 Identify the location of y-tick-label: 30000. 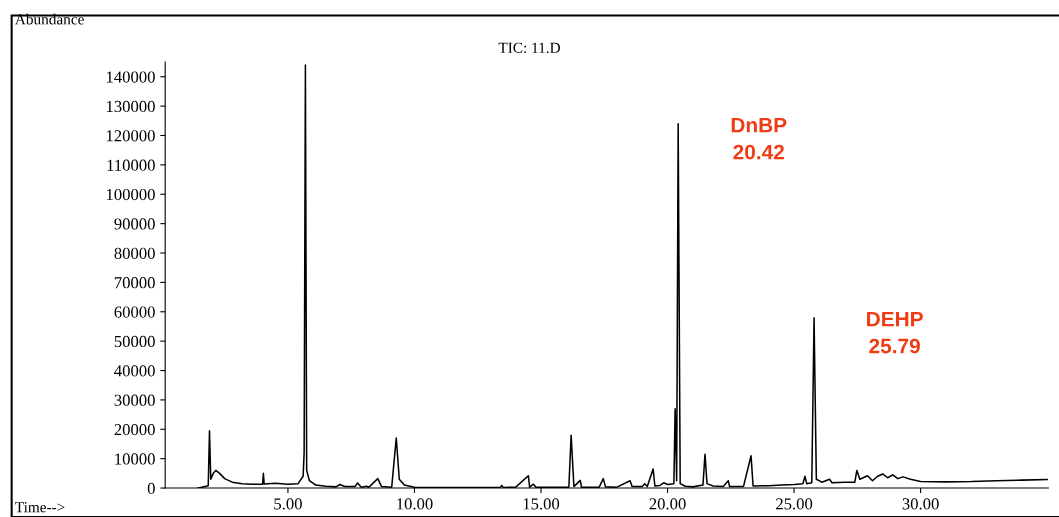
(134, 400).